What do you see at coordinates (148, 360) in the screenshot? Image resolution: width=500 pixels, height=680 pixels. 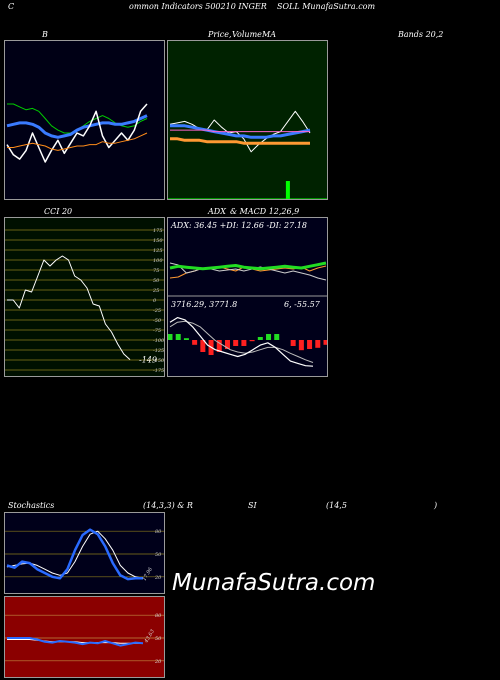 I see `cci-last-value: -149` at bounding box center [148, 360].